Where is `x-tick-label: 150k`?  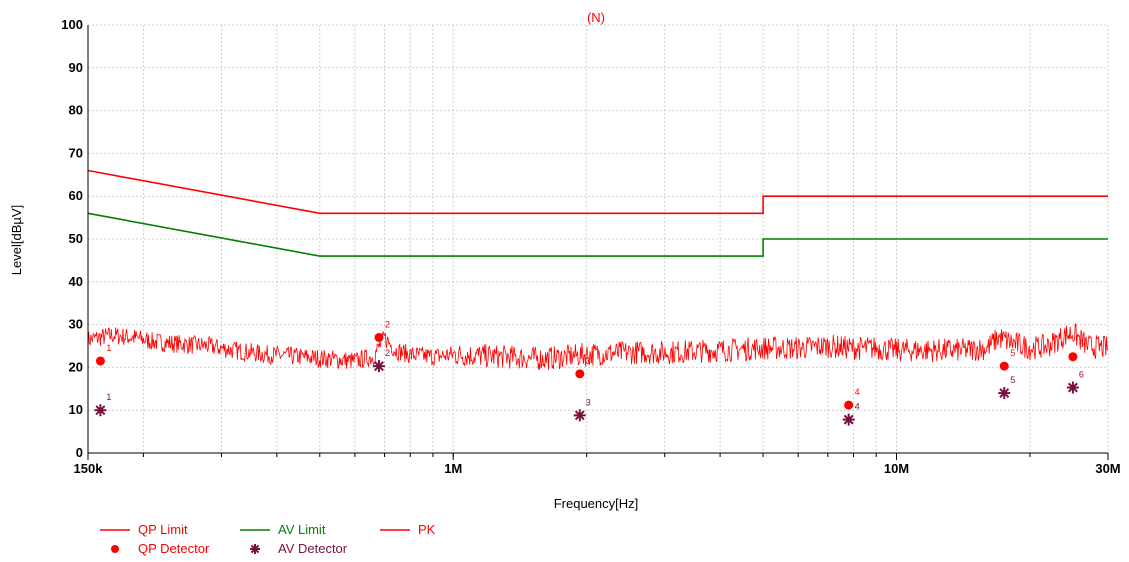
x-tick-label: 150k is located at coordinates (89, 468).